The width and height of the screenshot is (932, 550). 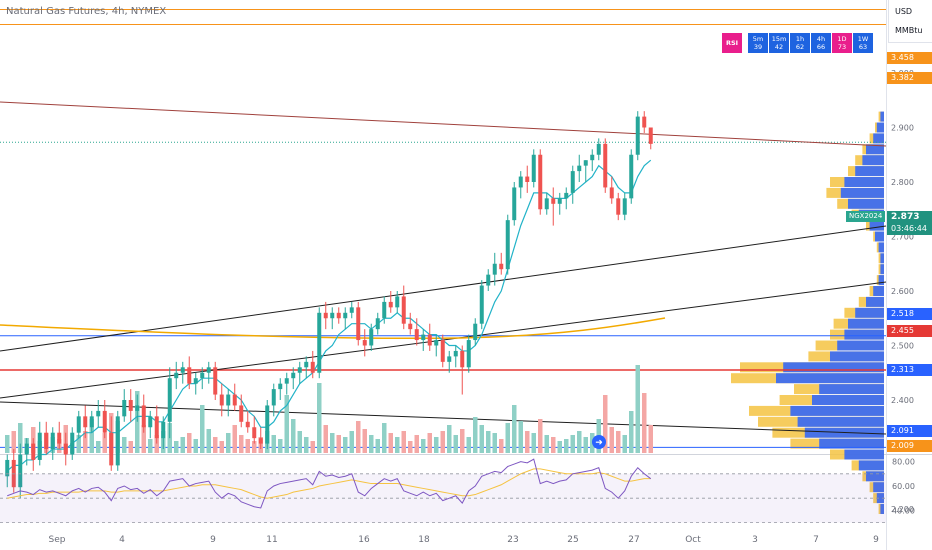 What do you see at coordinates (909, 30) in the screenshot?
I see `unit-label: MMBtu` at bounding box center [909, 30].